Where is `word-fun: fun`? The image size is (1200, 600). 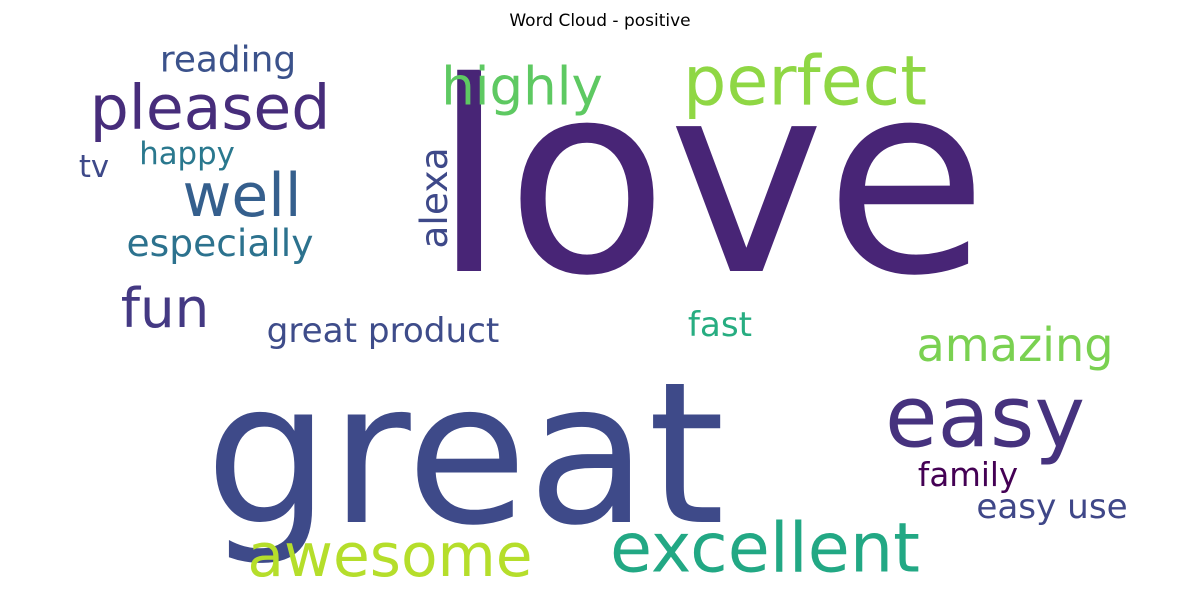
word-fun: fun is located at coordinates (165, 308).